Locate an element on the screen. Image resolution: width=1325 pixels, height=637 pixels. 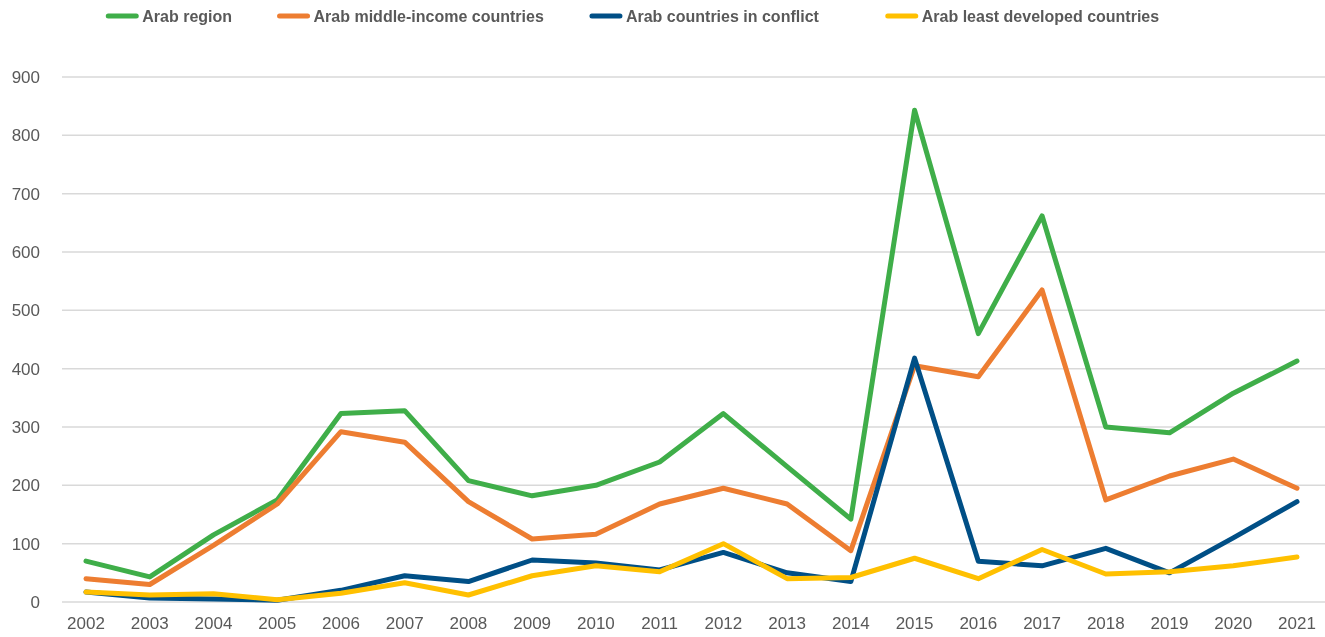
x-tick-label: 2008 is located at coordinates (468, 623).